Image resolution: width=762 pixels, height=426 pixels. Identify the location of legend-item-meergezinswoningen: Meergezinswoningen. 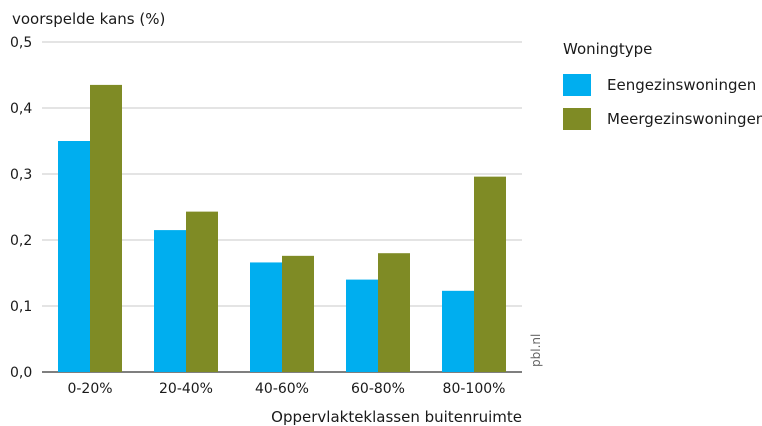
(662, 119).